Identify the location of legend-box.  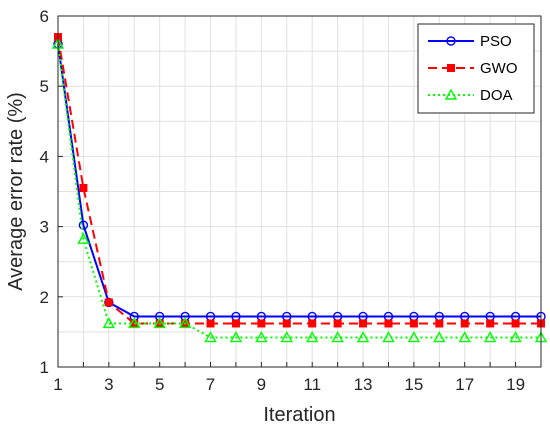
(476, 68).